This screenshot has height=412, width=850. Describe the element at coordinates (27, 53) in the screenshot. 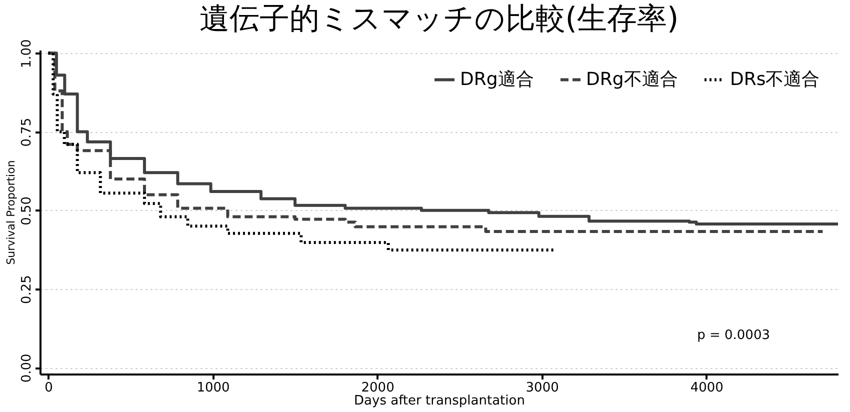

I see `y-tick-label: 1.00` at that location.